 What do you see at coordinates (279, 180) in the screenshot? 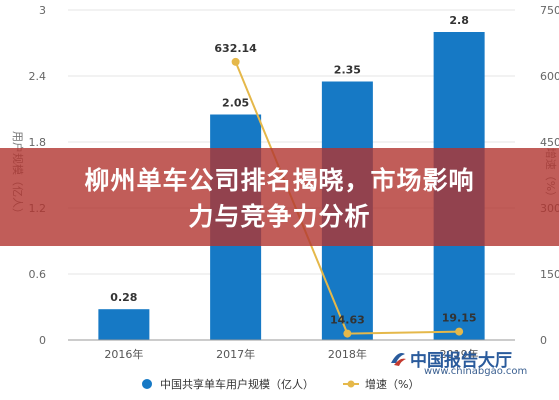
I see `article-title-line-1: 柳州单车公司排名揭晓，市场影响` at bounding box center [279, 180].